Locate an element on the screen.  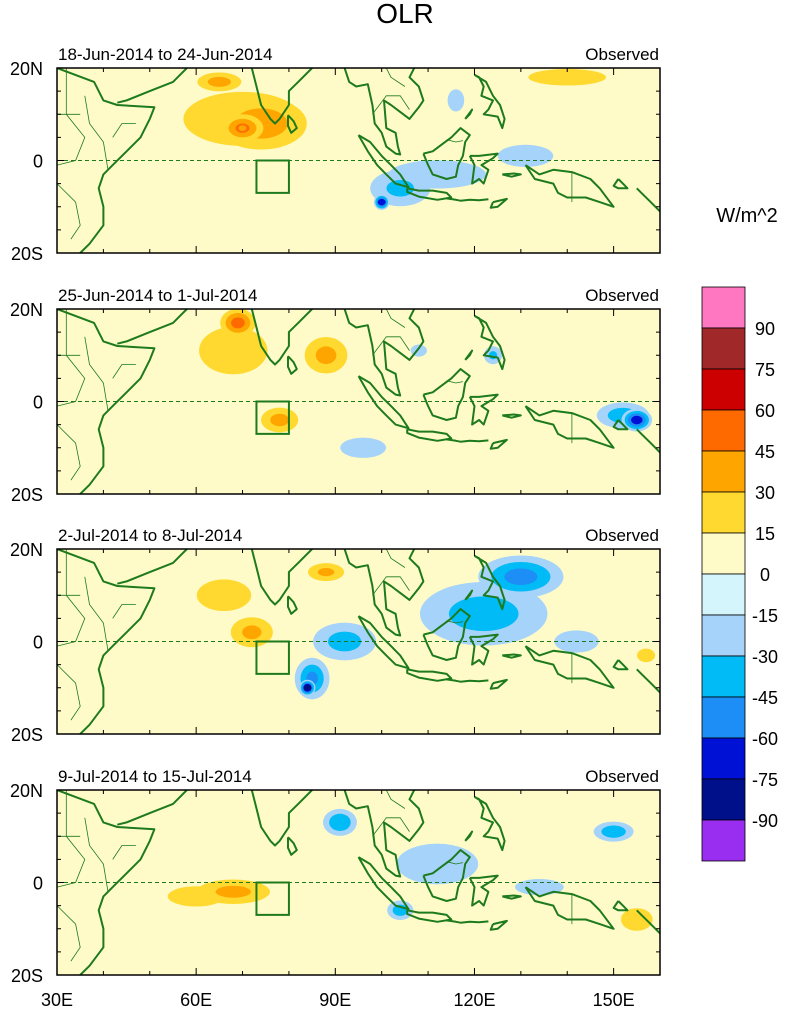
colorbar-label: -60 is located at coordinates (765, 739).